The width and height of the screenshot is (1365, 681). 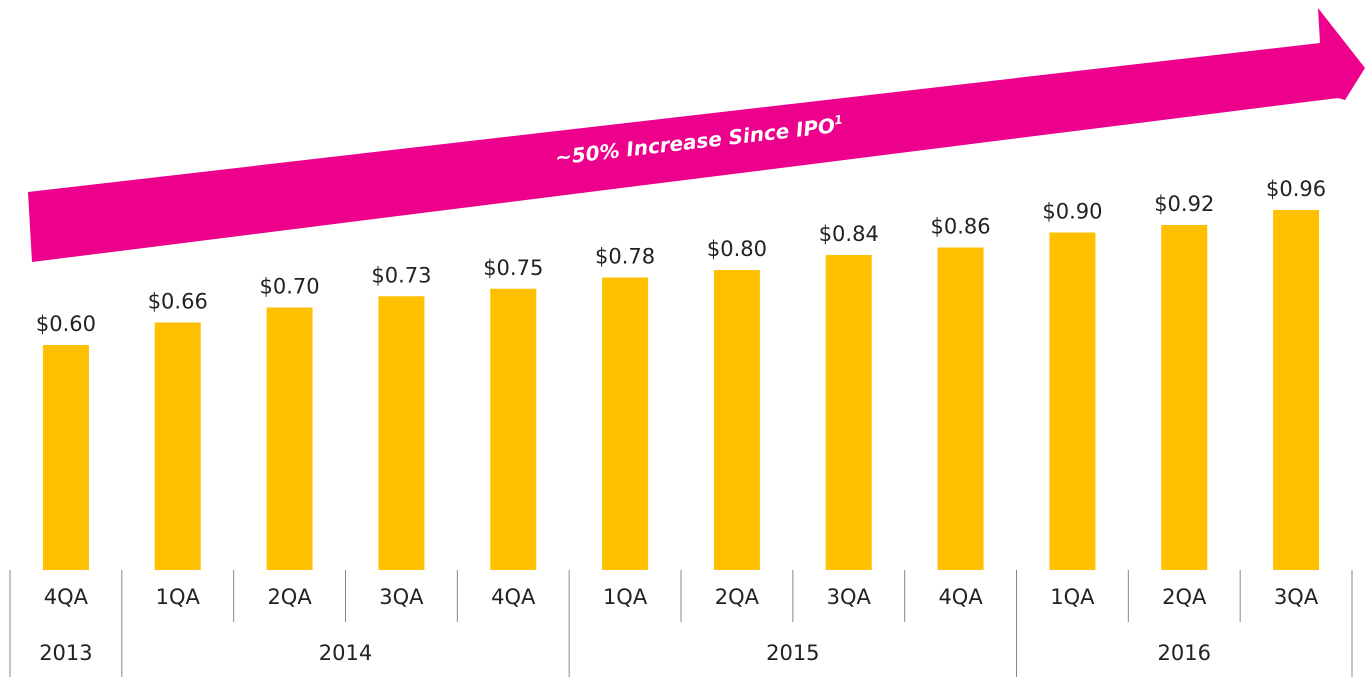 I want to click on value-label: $0.66, so click(x=178, y=302).